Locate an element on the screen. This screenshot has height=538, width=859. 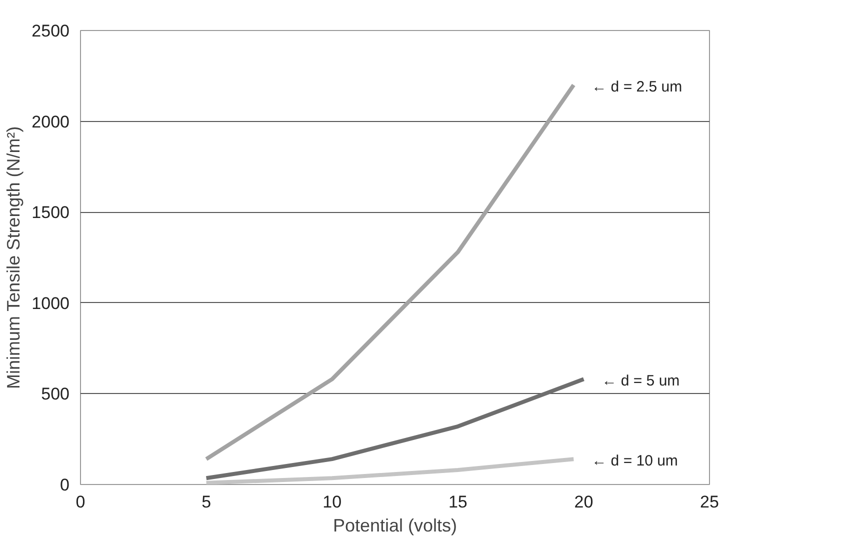
x-tick-label: 0 is located at coordinates (81, 502).